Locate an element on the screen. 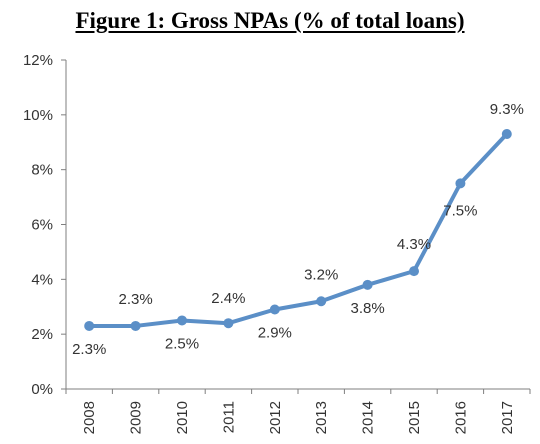 The height and width of the screenshot is (444, 540). data-label: 3.2% is located at coordinates (321, 274).